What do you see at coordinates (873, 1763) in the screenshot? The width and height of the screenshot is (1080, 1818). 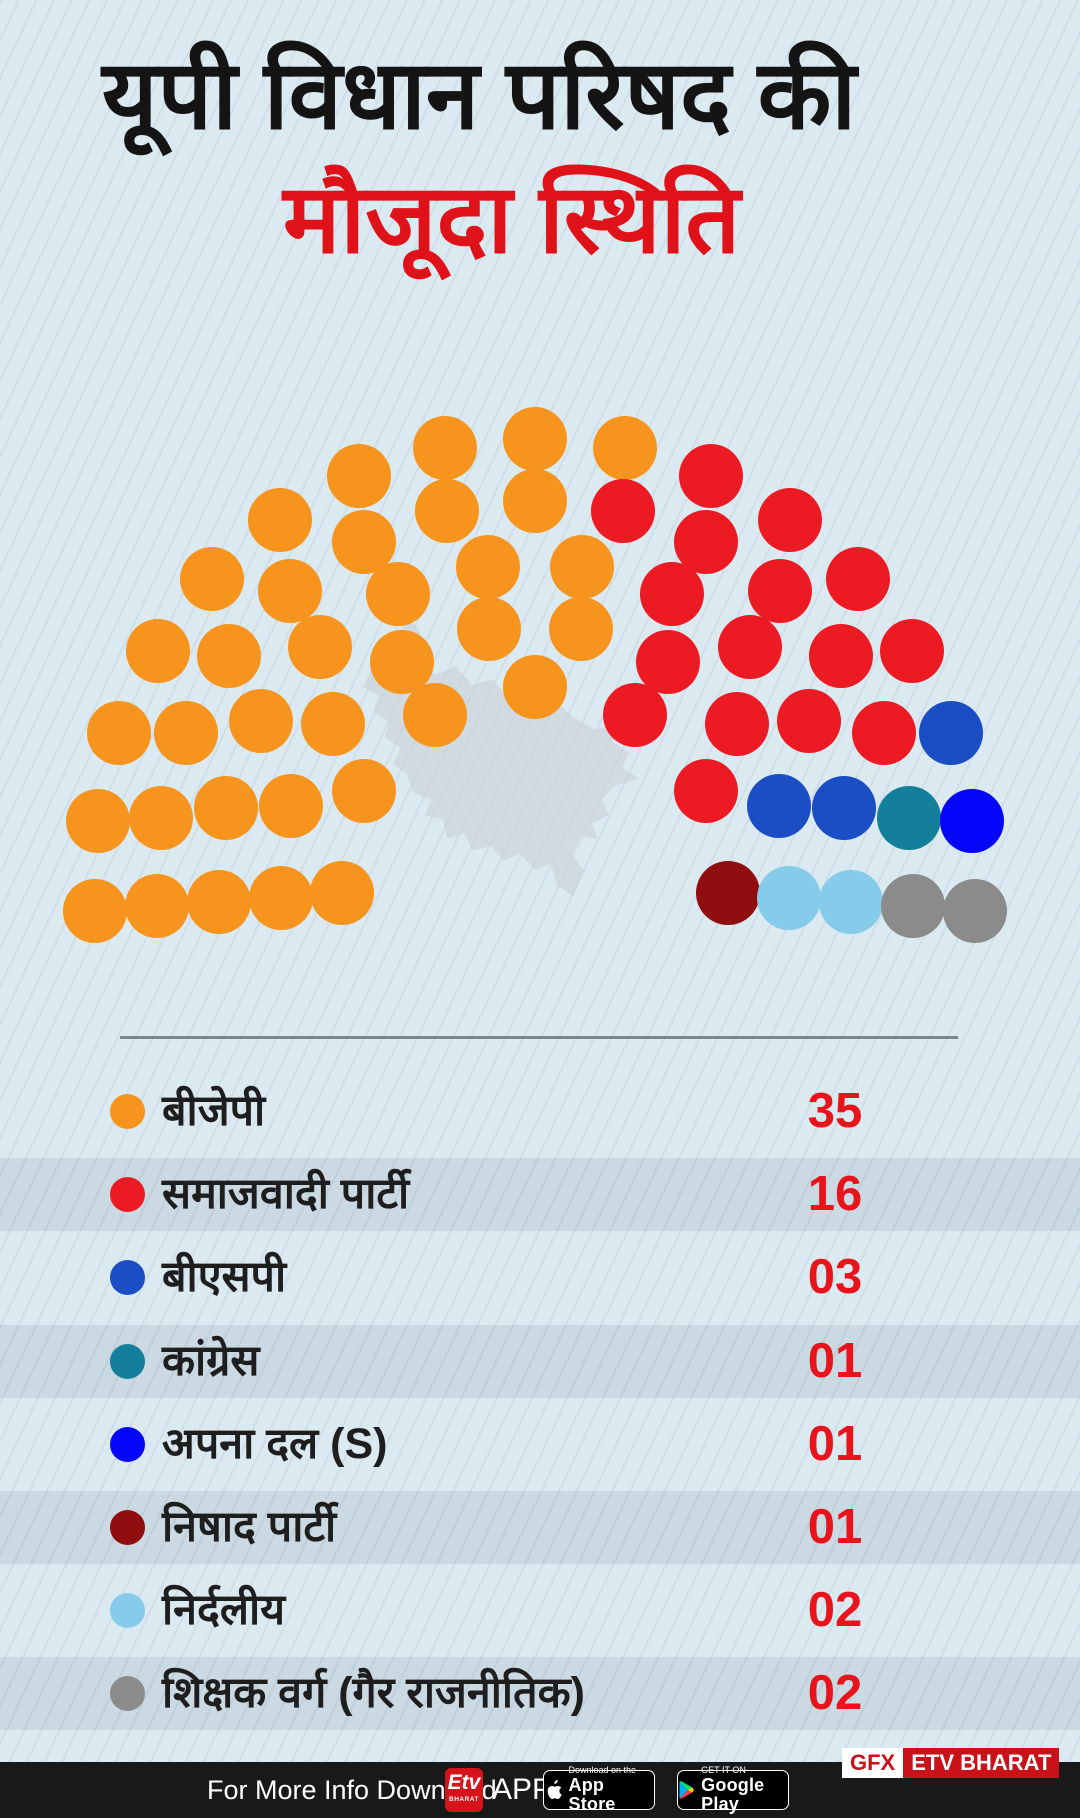 I see `gfx-label: GFX` at bounding box center [873, 1763].